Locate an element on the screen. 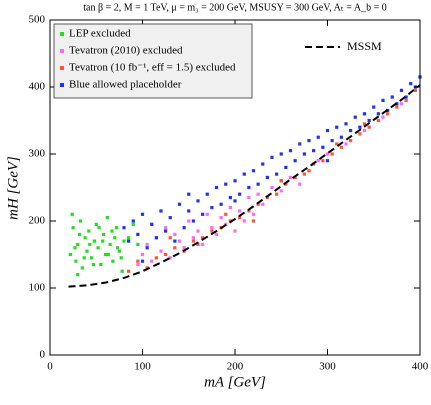  y-tick-label: 300 is located at coordinates (37, 154).